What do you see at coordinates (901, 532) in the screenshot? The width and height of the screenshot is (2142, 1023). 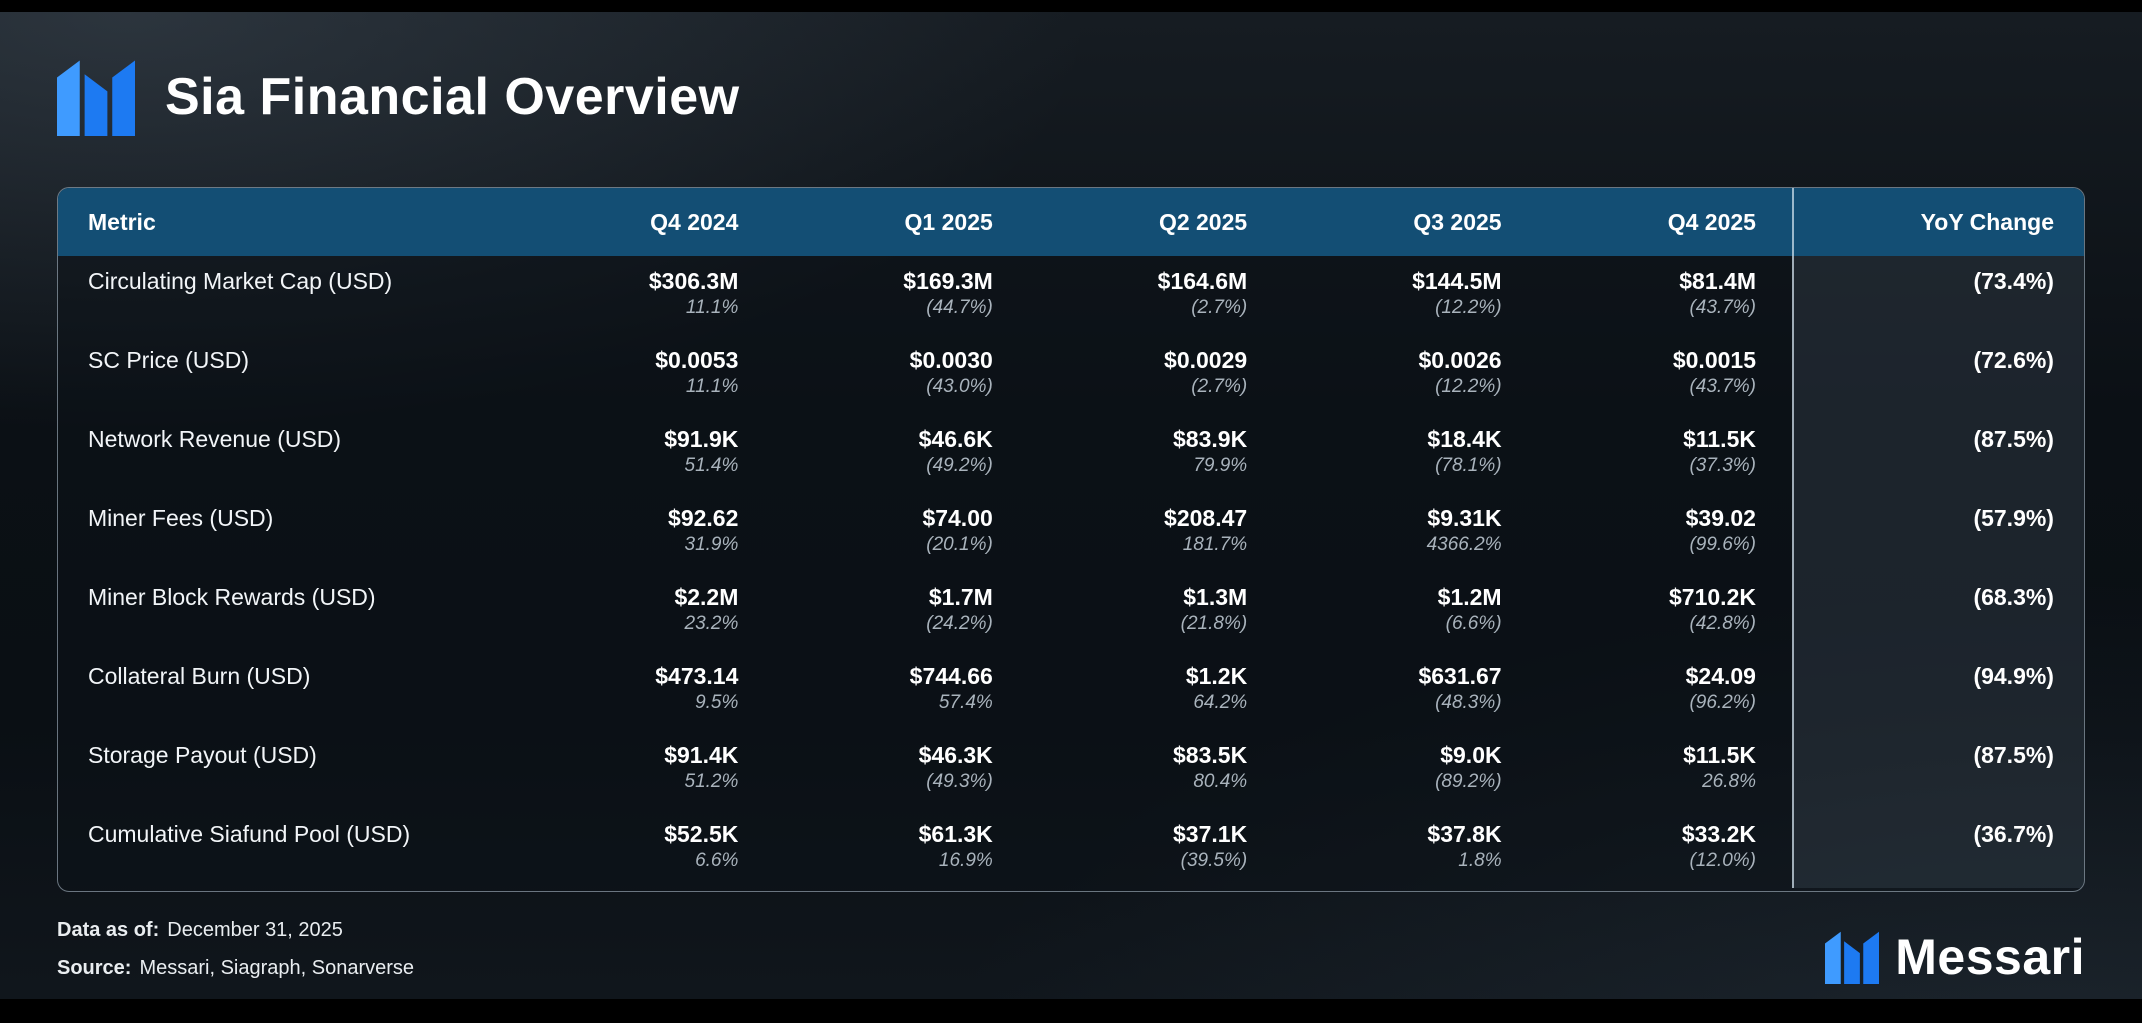 I see `quarter-cell: $74.00 (20.1%)` at bounding box center [901, 532].